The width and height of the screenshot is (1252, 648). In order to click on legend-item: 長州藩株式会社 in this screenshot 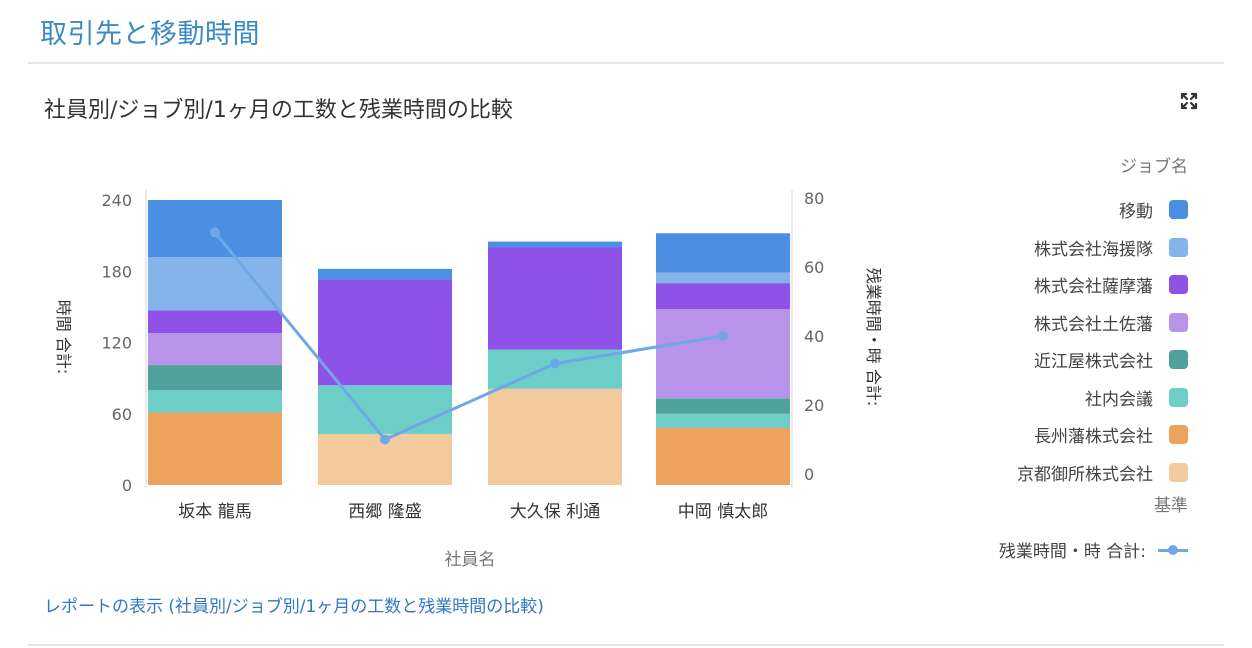, I will do `click(1093, 435)`.